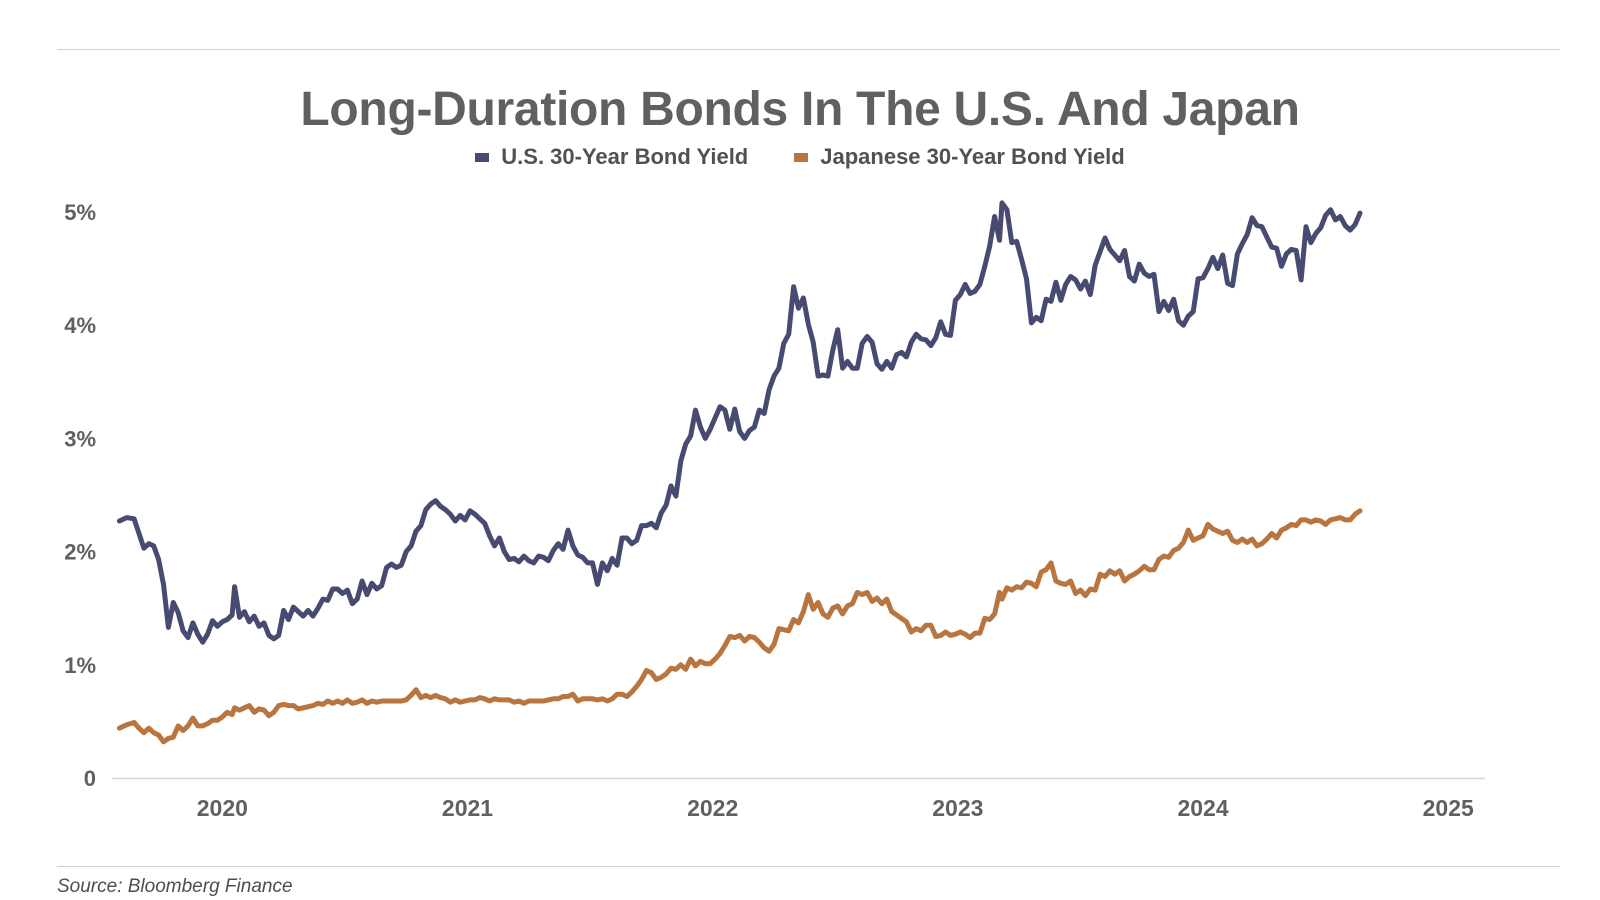 The width and height of the screenshot is (1600, 900). What do you see at coordinates (482, 157) in the screenshot?
I see `legend-swatch-us` at bounding box center [482, 157].